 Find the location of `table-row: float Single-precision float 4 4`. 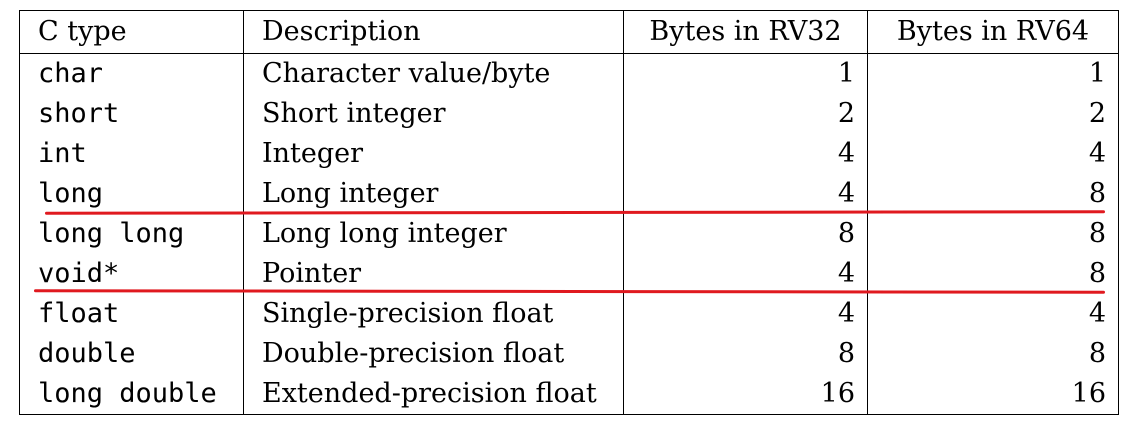

table-row: float Single-precision float 4 4 is located at coordinates (569, 314).